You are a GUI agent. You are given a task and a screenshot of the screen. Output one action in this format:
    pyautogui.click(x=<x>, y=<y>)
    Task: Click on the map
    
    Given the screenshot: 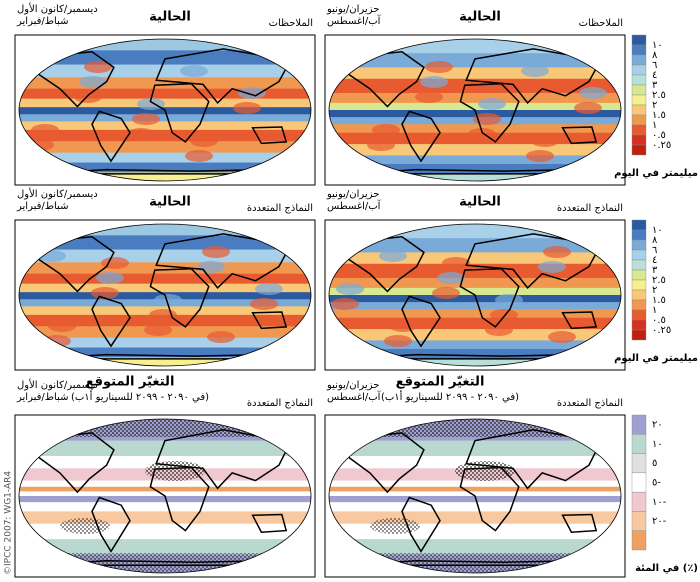 What is the action you would take?
    pyautogui.click(x=165, y=295)
    